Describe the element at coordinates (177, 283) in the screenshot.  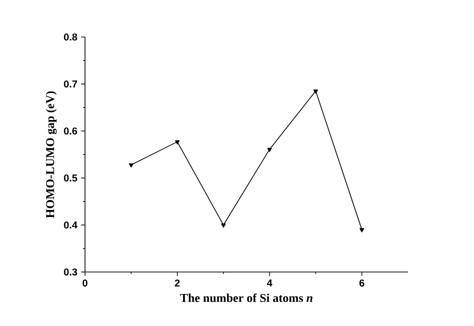
I see `x-tick-label: 2` at that location.